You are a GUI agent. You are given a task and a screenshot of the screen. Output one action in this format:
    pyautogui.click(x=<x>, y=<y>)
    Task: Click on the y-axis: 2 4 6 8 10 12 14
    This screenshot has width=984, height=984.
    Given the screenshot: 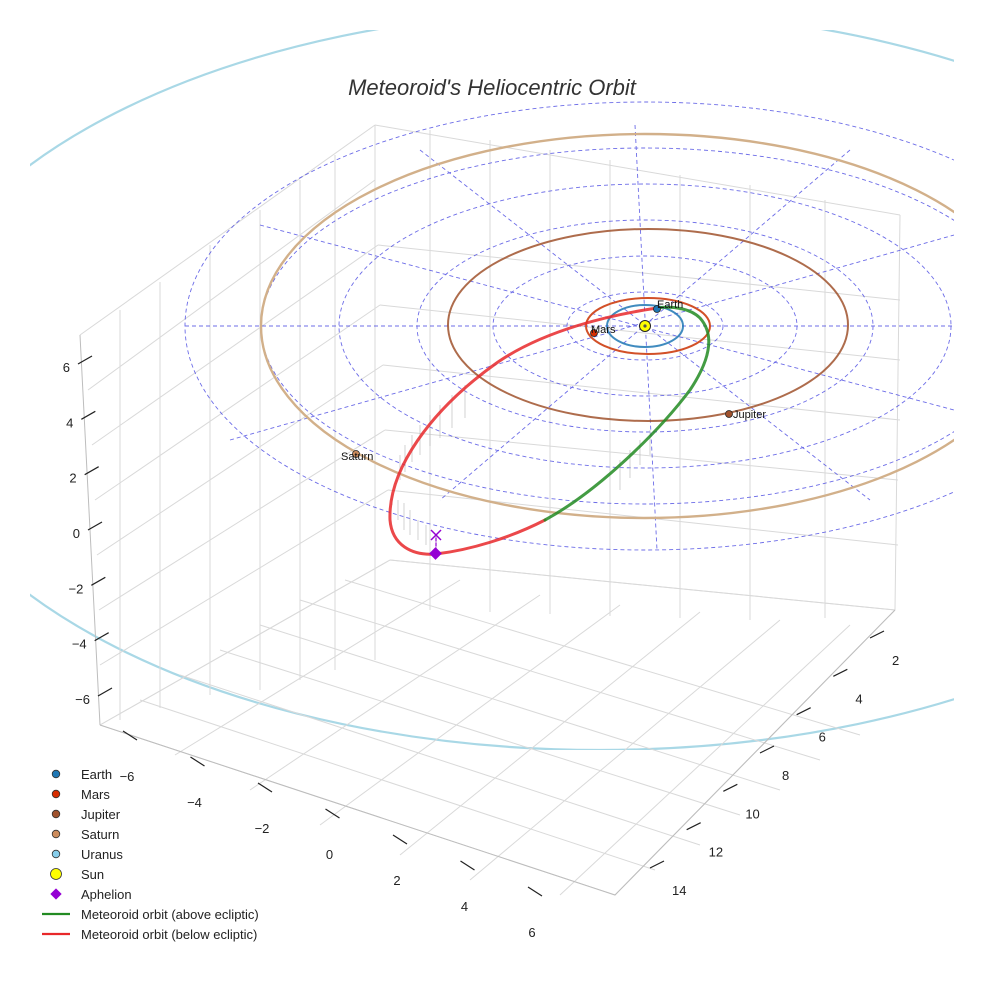 What is the action you would take?
    pyautogui.click(x=774, y=764)
    